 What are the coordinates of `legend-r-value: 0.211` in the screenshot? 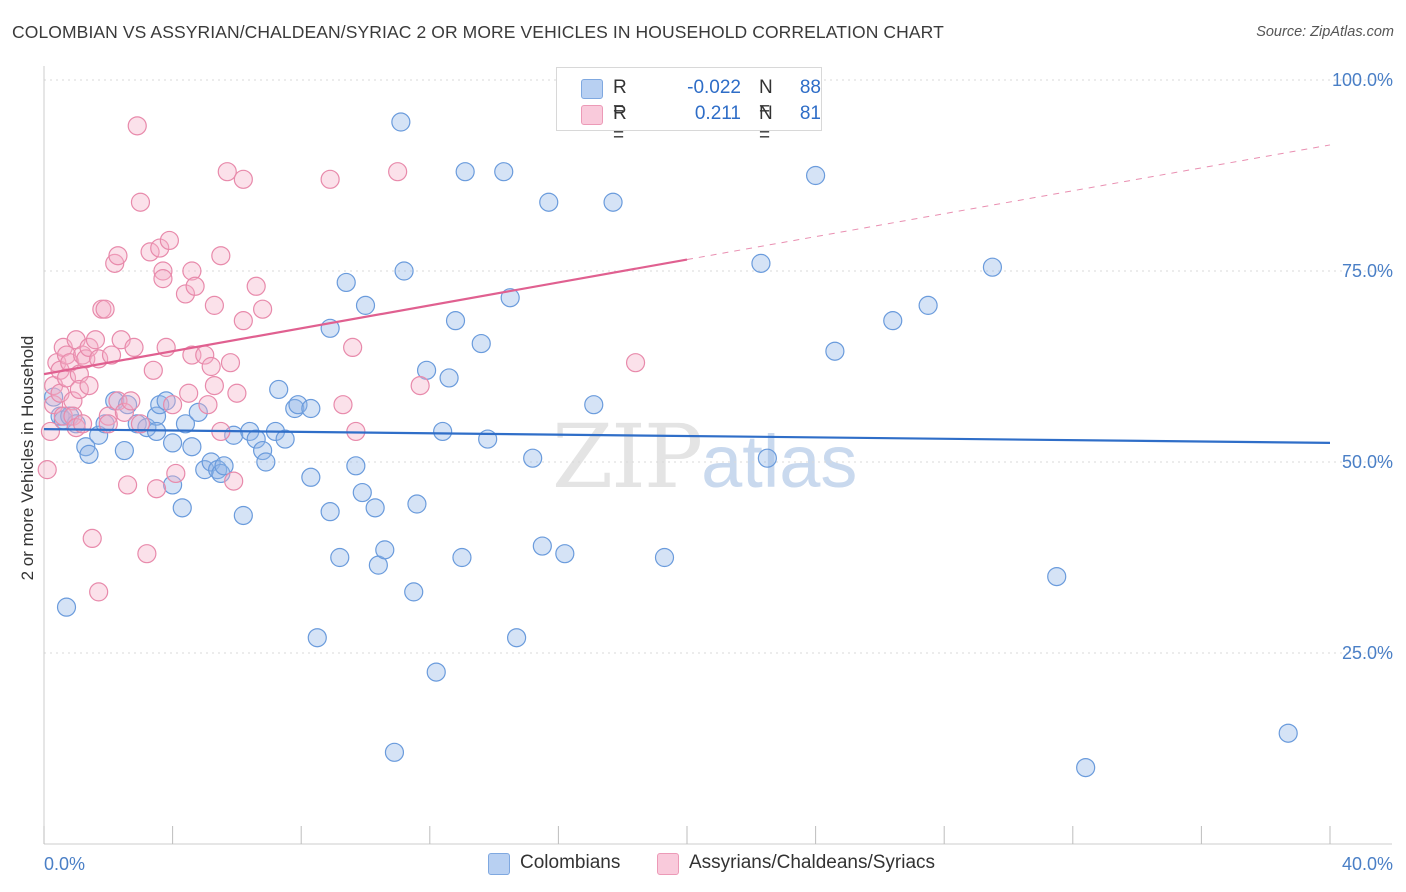 It's located at (717, 113).